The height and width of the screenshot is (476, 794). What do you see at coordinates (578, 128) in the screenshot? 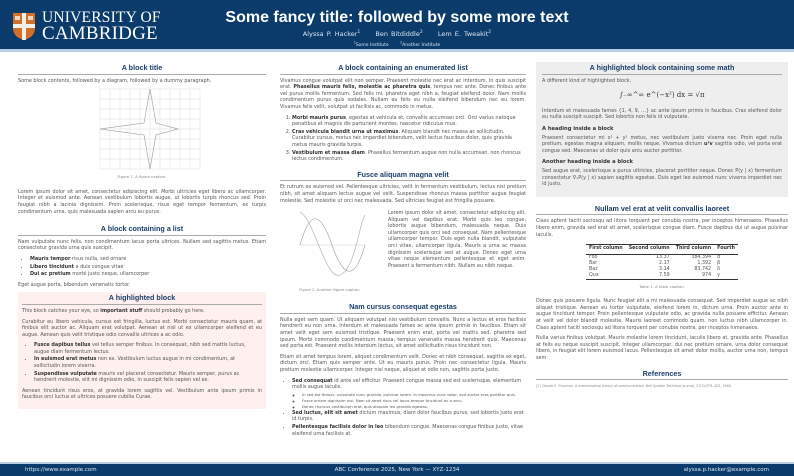
I see `sub-heading: A heading inside a block` at bounding box center [578, 128].